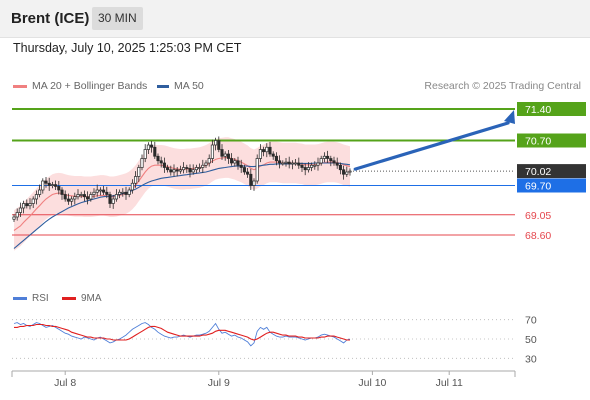  Describe the element at coordinates (538, 187) in the screenshot. I see `price-tag-label: 69.70` at that location.